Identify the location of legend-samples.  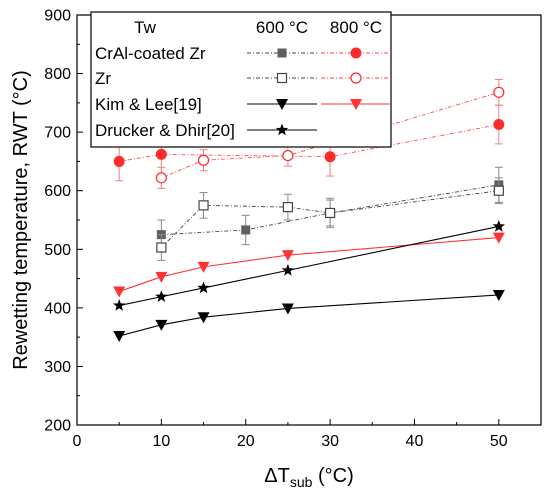
(319, 91).